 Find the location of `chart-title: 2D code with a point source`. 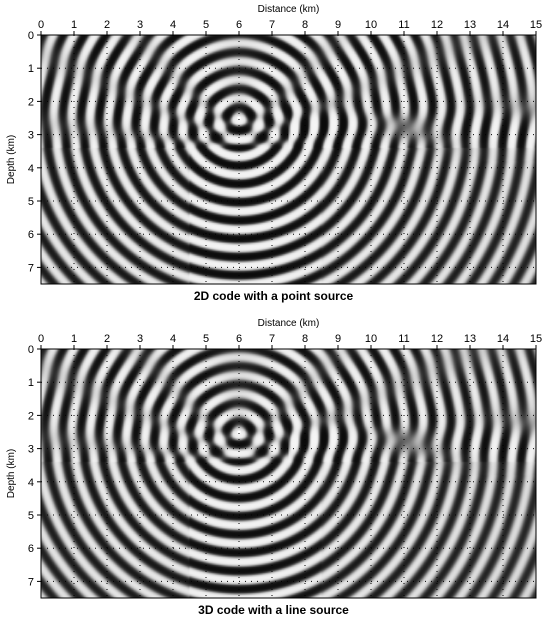

chart-title: 2D code with a point source is located at coordinates (273, 296).